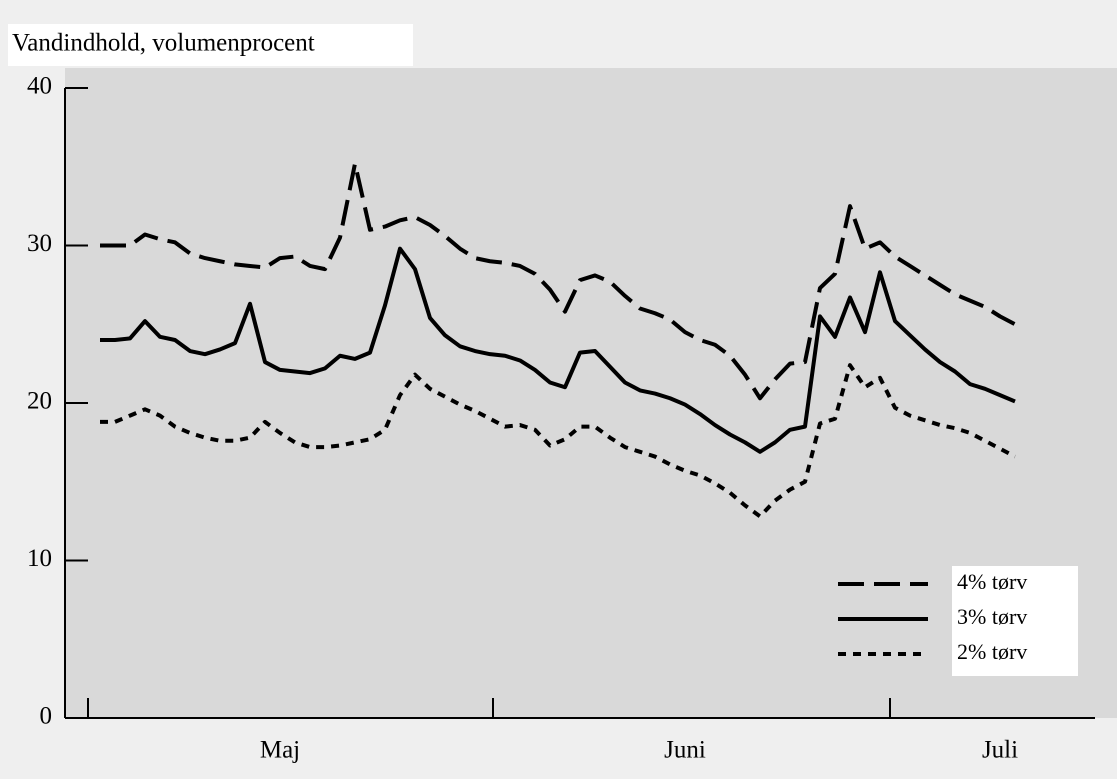 Image resolution: width=1117 pixels, height=779 pixels. What do you see at coordinates (46, 716) in the screenshot?
I see `y-tick-label: 0` at bounding box center [46, 716].